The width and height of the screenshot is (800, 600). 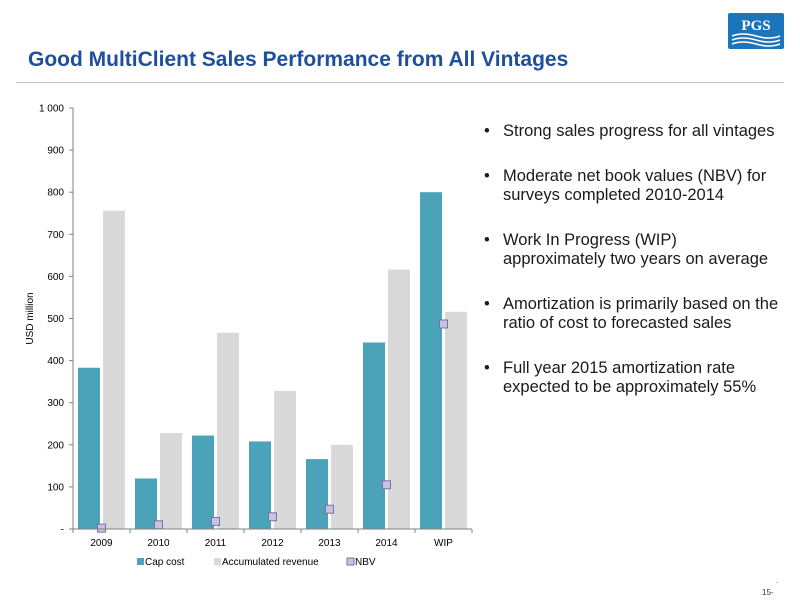 What do you see at coordinates (365, 562) in the screenshot?
I see `legend-label: NBV` at bounding box center [365, 562].